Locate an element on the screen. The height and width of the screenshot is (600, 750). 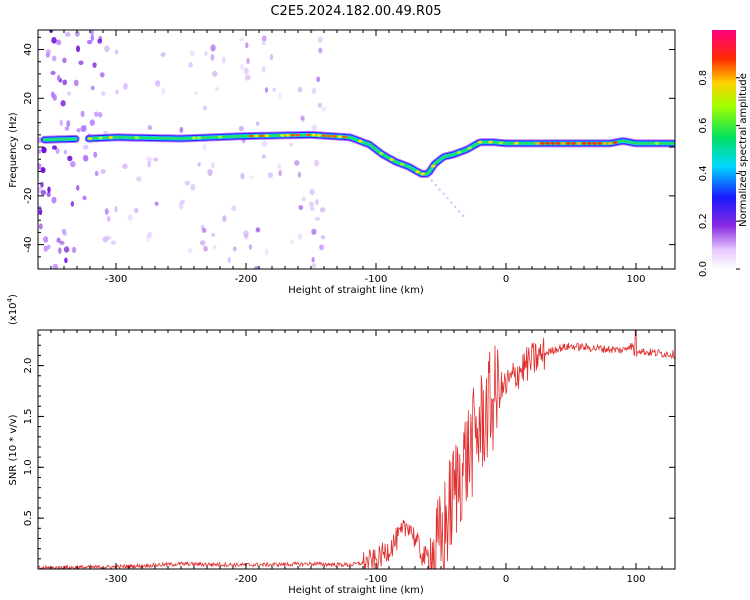
x-tick-label: -200 is located at coordinates (246, 579).